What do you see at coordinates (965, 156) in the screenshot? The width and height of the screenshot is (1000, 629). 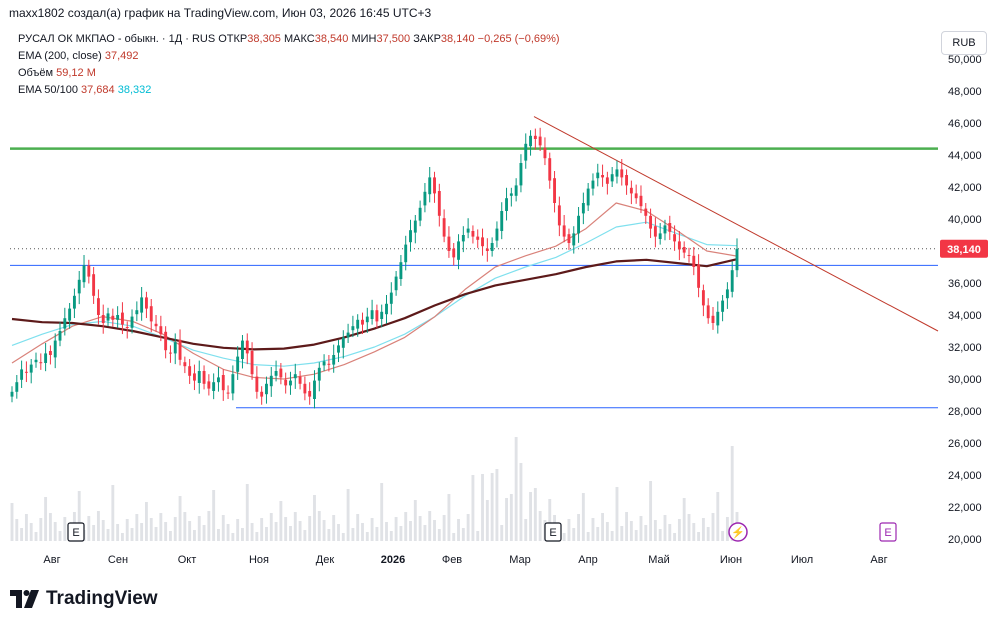 I see `y-tick-label: 44,000` at bounding box center [965, 156].